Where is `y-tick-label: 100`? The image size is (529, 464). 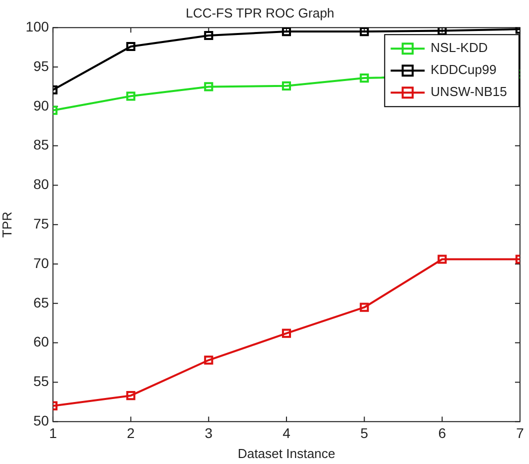 y-tick-label: 100 is located at coordinates (38, 26).